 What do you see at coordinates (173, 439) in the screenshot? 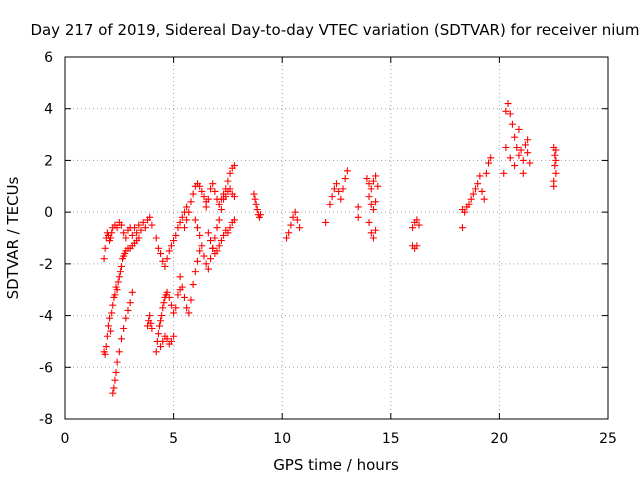
I see `x-tick-label: 5` at bounding box center [173, 439].